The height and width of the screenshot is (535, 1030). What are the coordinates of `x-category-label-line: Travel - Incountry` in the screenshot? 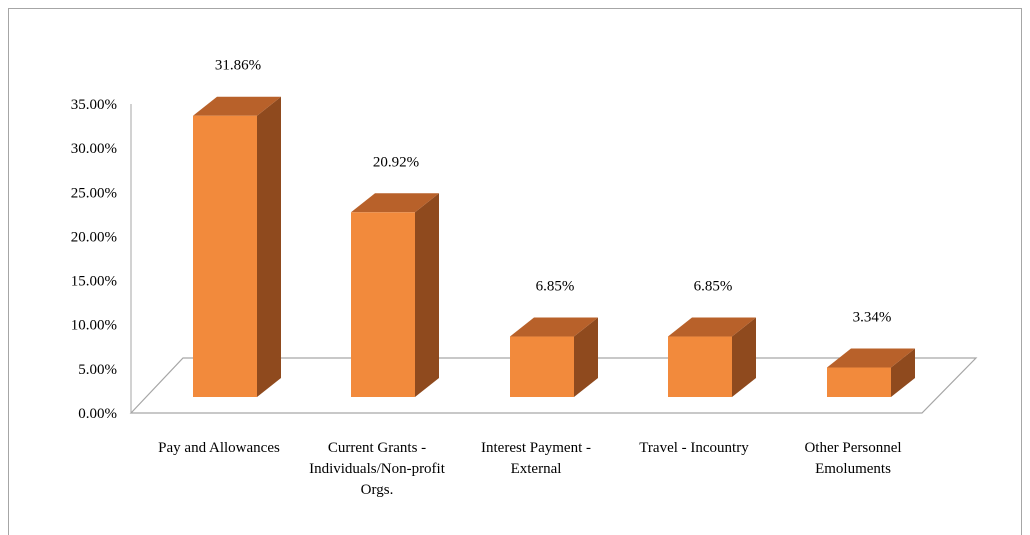 It's located at (694, 448).